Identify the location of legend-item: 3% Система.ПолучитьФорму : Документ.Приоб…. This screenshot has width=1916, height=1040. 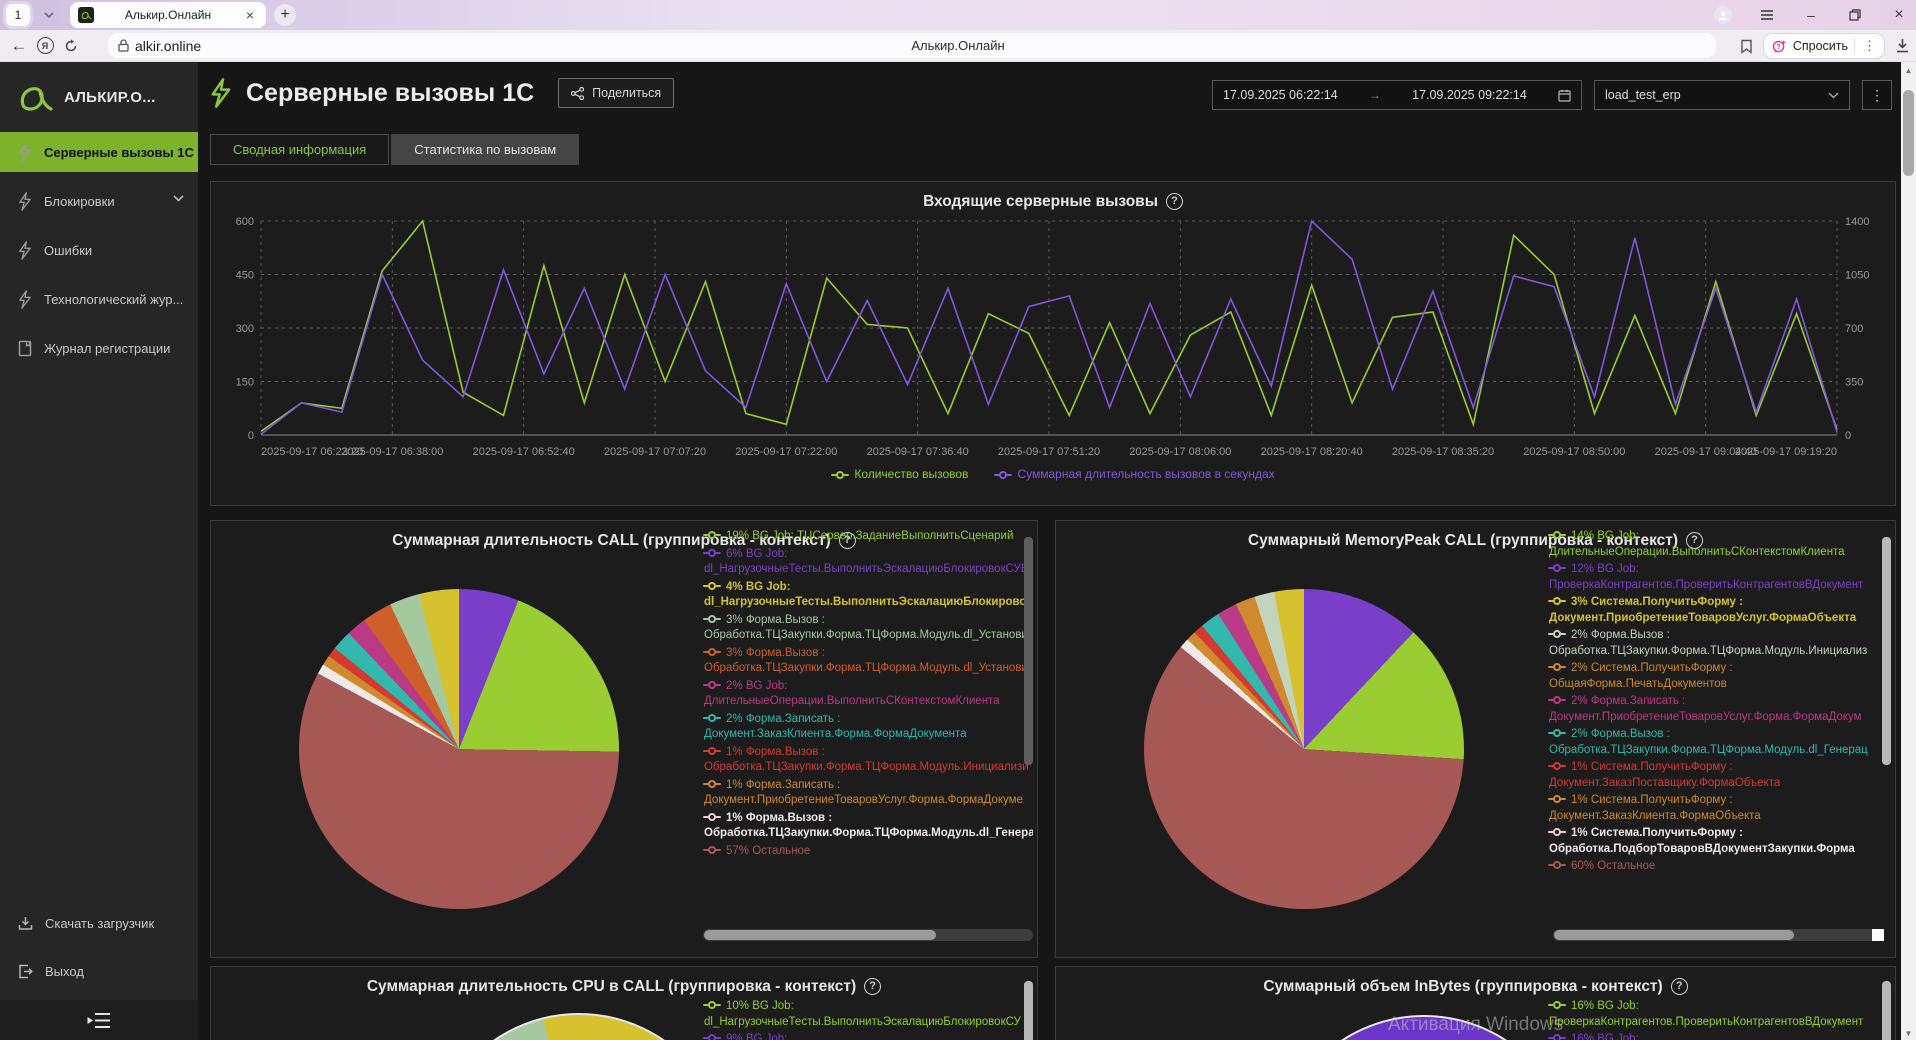
(1702, 610).